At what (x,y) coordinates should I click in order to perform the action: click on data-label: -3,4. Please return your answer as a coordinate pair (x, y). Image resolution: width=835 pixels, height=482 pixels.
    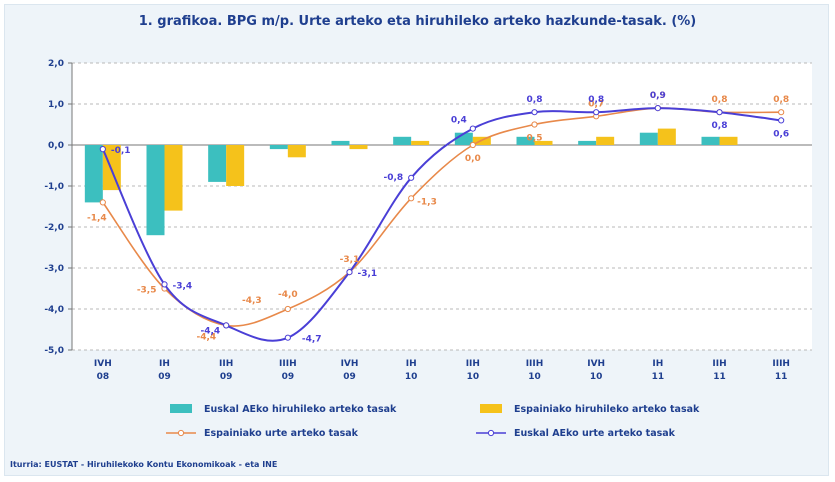
    Looking at the image, I should click on (183, 286).